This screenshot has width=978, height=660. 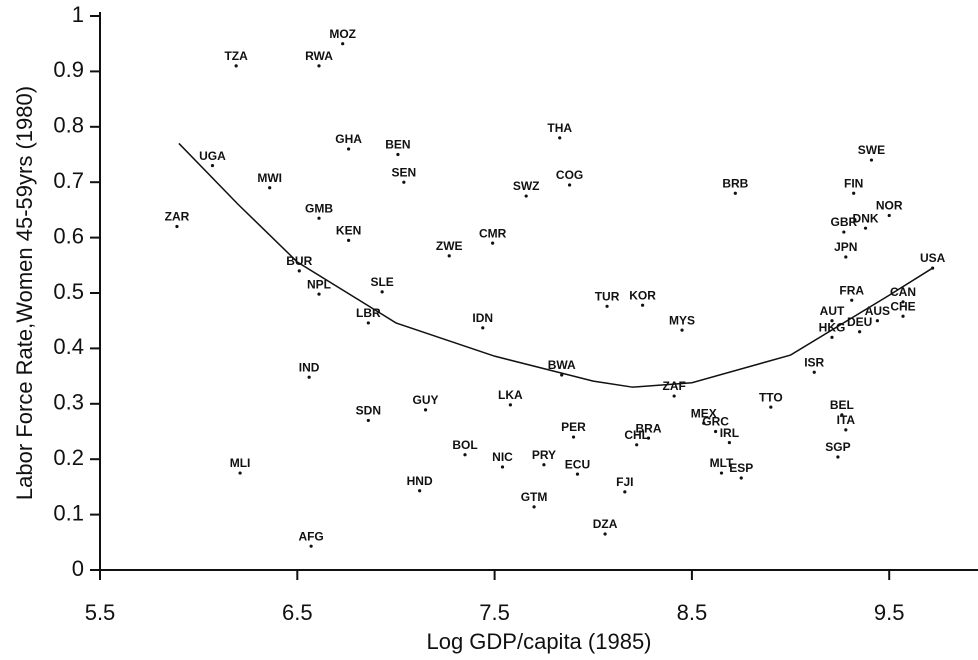 I want to click on y-tick-label: 0.2, so click(x=68, y=457).